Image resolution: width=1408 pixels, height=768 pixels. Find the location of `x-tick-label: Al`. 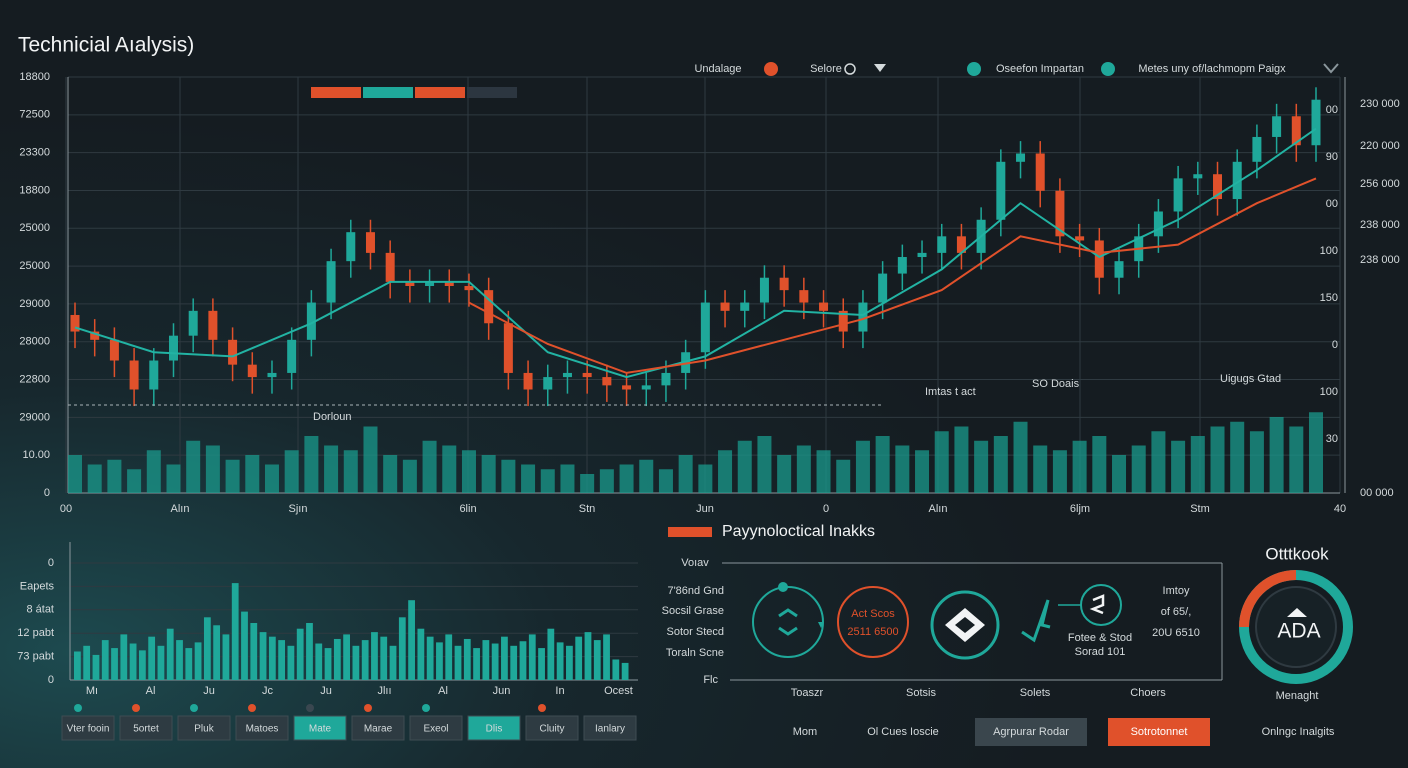

x-tick-label: Al is located at coordinates (443, 691).